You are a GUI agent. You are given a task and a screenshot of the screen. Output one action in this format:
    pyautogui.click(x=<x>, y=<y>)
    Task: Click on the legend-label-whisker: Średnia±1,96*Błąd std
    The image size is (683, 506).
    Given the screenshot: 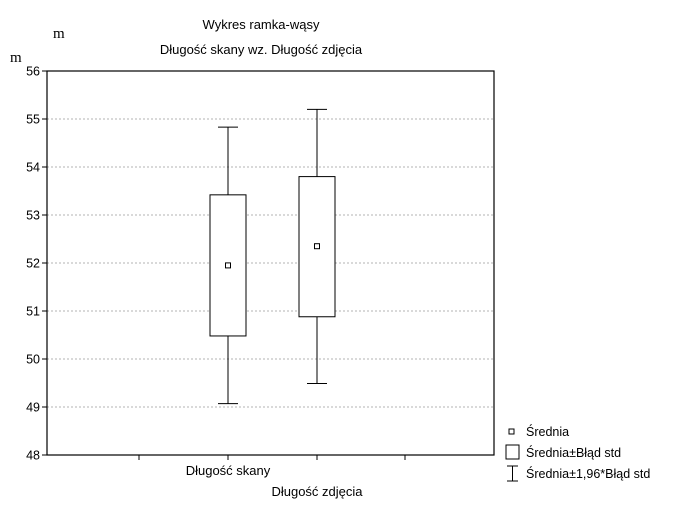 What is the action you would take?
    pyautogui.click(x=588, y=473)
    